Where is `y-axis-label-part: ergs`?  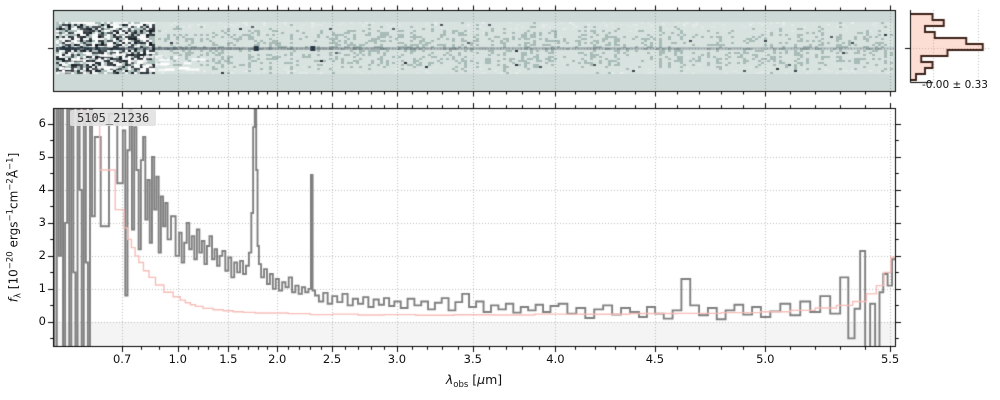
y-axis-label-part: ergs is located at coordinates (13, 236).